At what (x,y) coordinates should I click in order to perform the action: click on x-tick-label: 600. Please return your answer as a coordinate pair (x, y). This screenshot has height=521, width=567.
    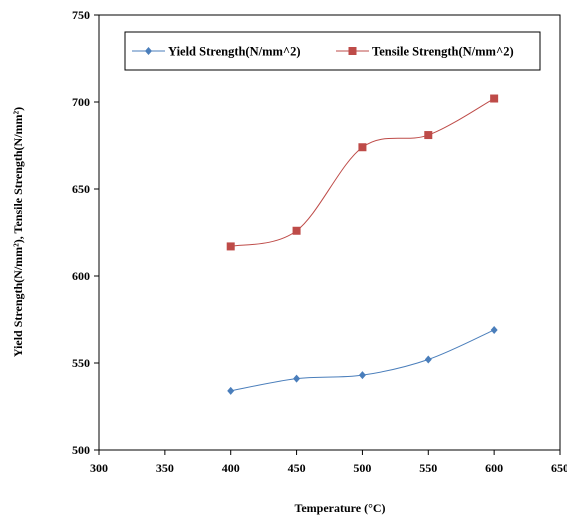
    Looking at the image, I should click on (494, 468).